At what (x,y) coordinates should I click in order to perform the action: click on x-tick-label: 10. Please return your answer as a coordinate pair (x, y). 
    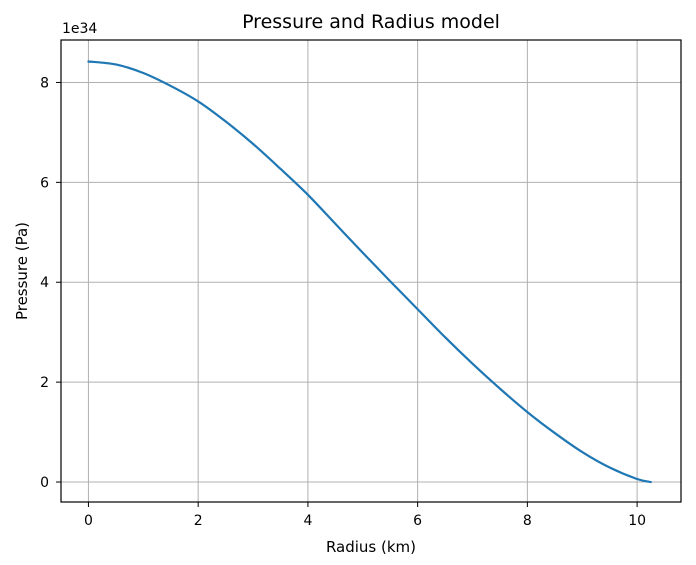
    Looking at the image, I should click on (637, 521).